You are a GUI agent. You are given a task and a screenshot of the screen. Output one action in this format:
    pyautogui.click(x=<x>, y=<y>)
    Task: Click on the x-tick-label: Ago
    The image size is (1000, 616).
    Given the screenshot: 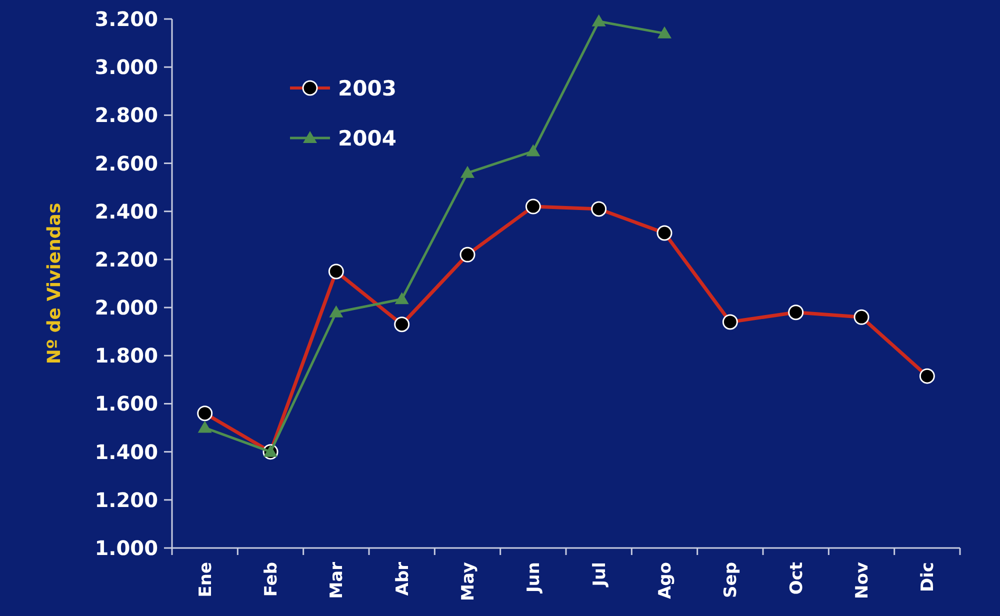 What is the action you would take?
    pyautogui.click(x=665, y=581)
    